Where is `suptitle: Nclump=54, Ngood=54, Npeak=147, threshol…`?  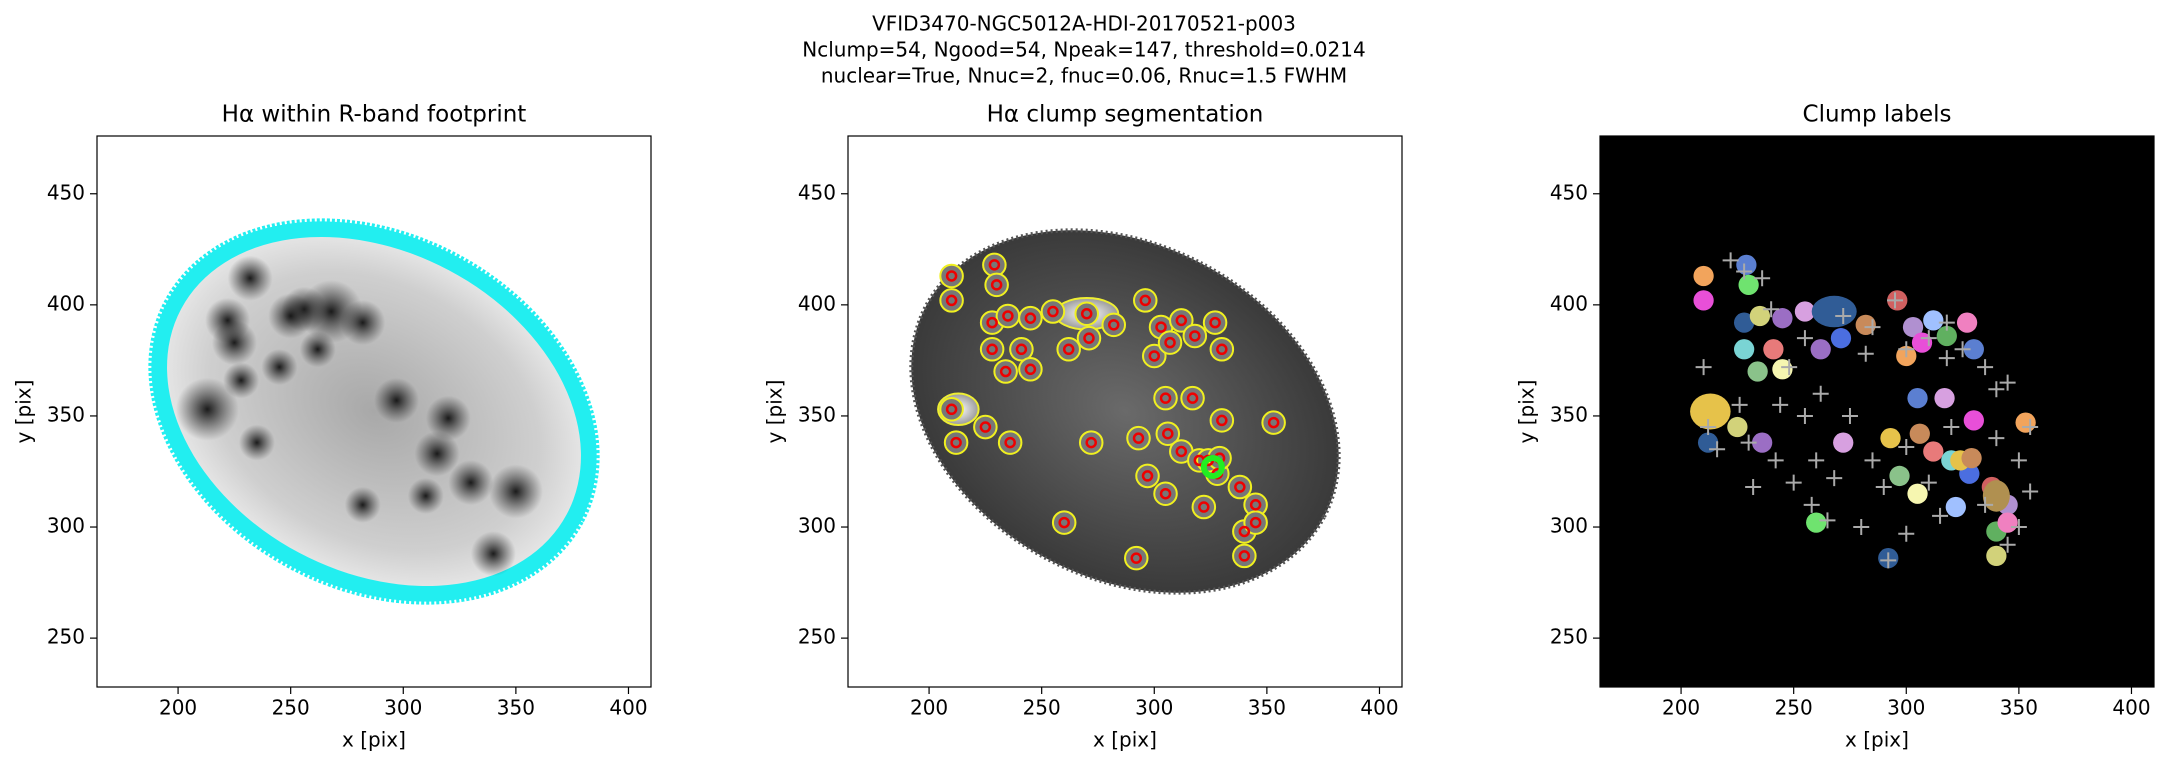 suptitle: Nclump=54, Ngood=54, Npeak=147, threshol… is located at coordinates (1083, 50).